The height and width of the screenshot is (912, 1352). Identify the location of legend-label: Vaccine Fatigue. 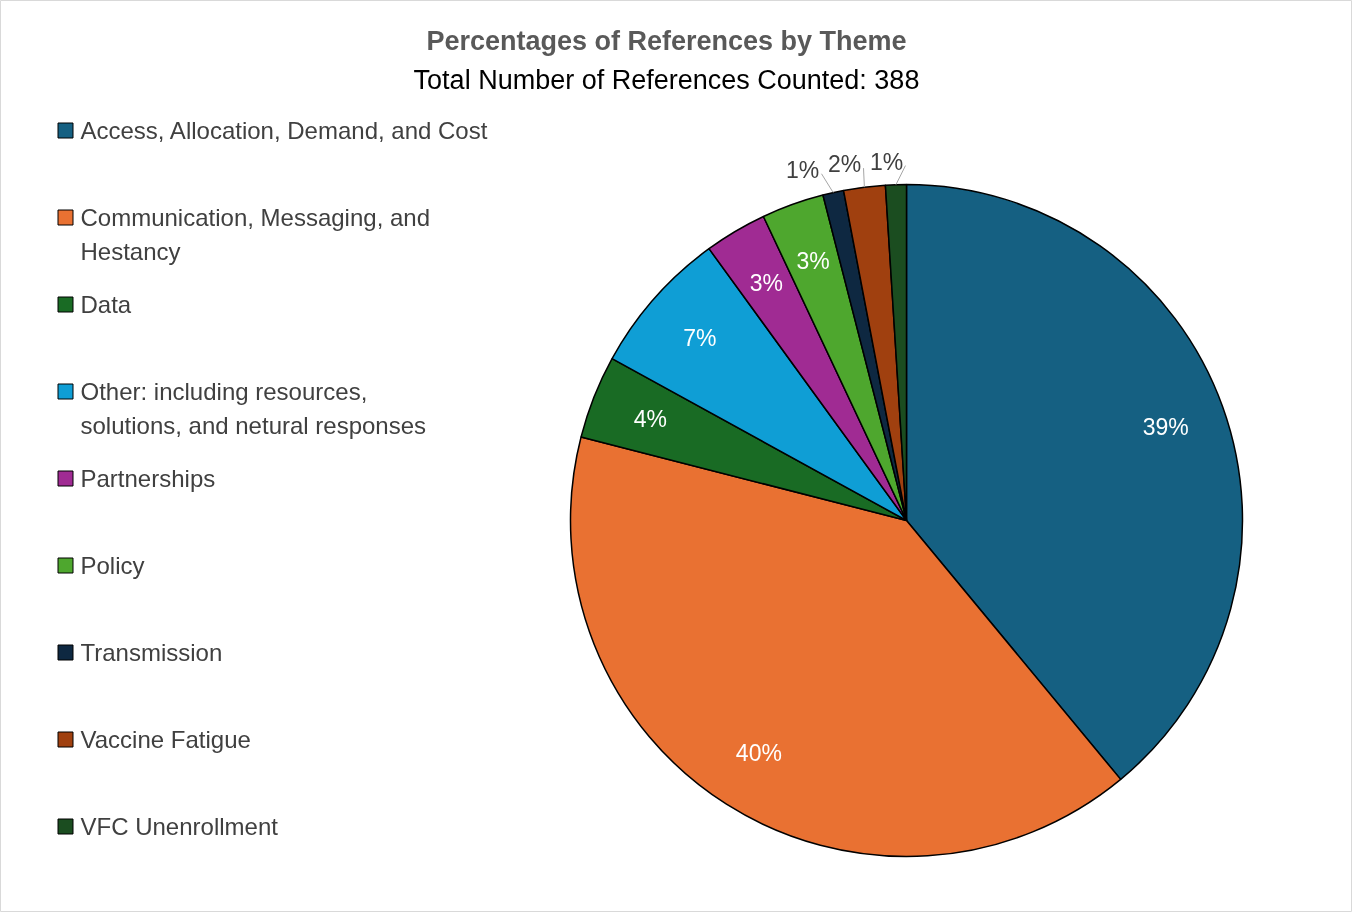
(165, 739).